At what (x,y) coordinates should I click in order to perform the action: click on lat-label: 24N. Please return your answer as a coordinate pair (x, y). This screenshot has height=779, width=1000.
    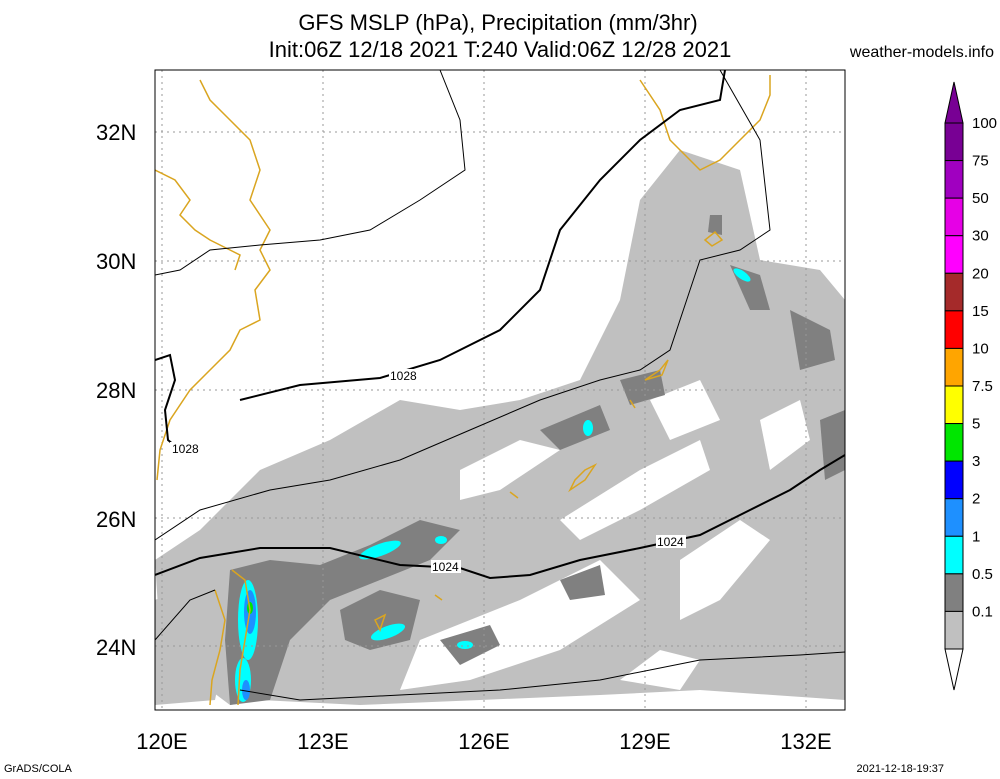
    Looking at the image, I should click on (116, 647).